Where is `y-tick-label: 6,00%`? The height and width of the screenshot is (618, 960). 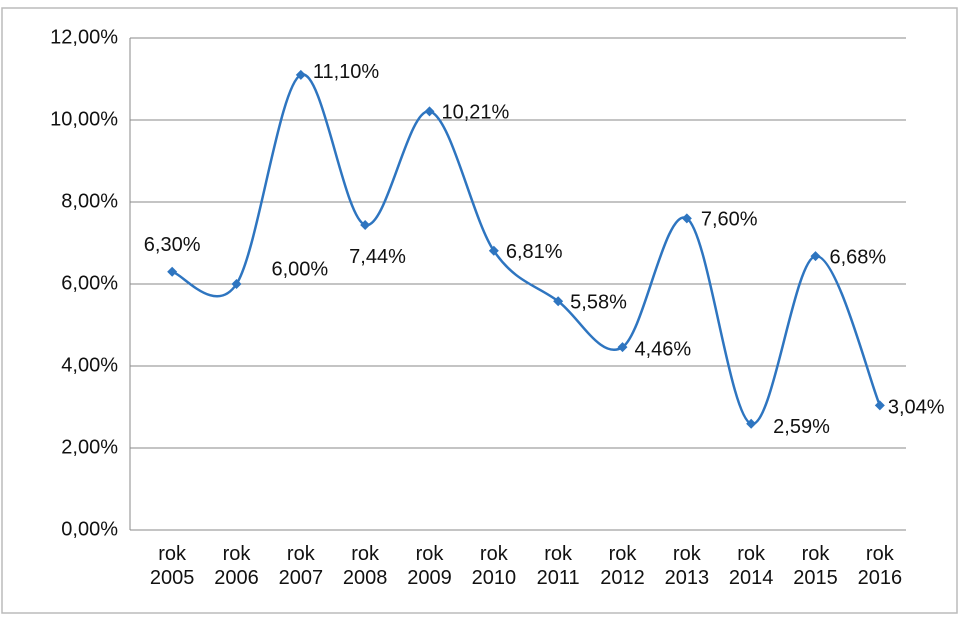 y-tick-label: 6,00% is located at coordinates (89, 283).